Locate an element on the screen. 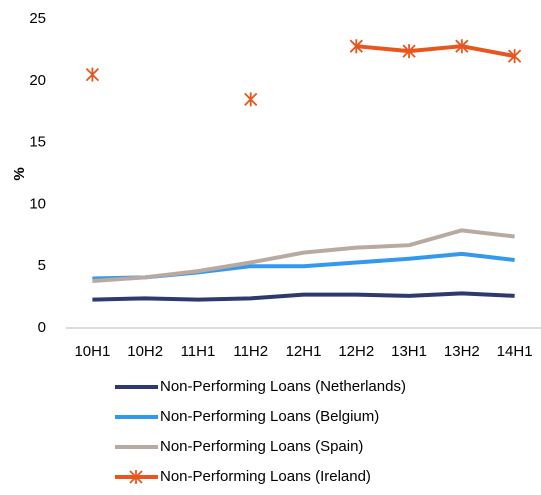 This screenshot has width=541, height=495. x-tick-label: 10H2 is located at coordinates (145, 351).